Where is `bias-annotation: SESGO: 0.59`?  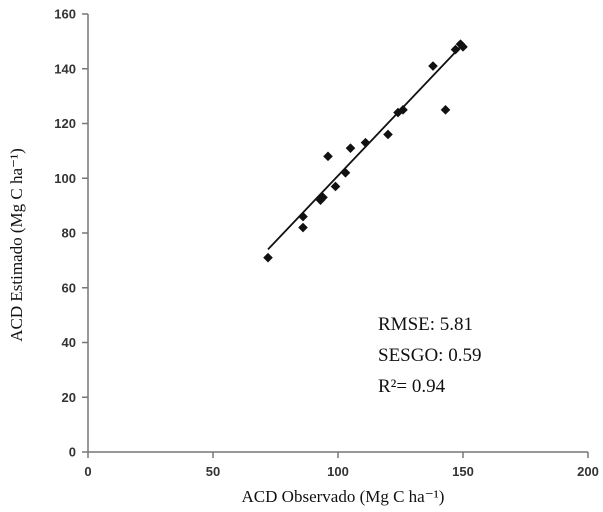 bias-annotation: SESGO: 0.59 is located at coordinates (429, 355).